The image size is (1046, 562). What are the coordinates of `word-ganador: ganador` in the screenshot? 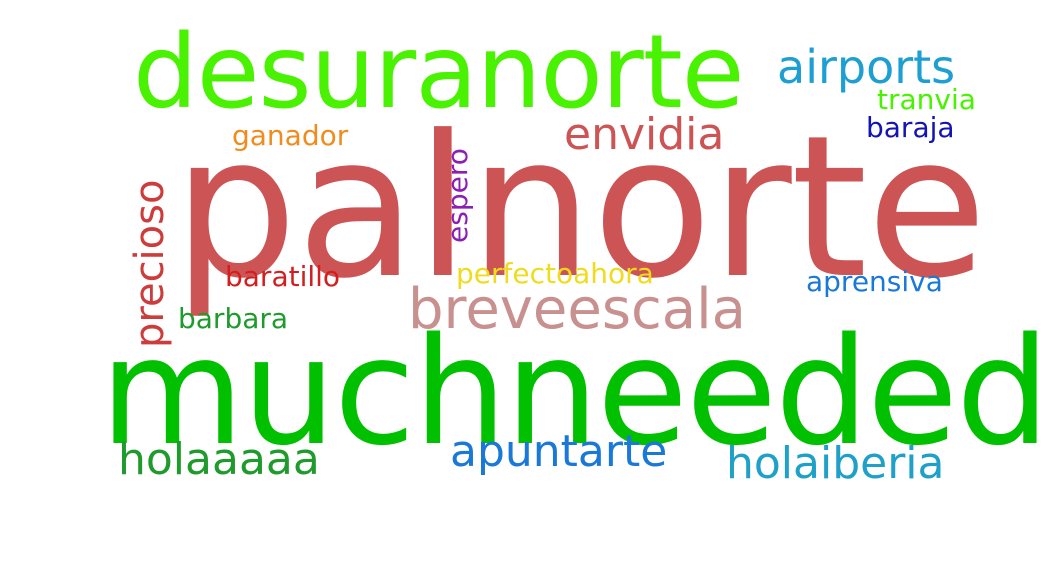 It's located at (290, 135).